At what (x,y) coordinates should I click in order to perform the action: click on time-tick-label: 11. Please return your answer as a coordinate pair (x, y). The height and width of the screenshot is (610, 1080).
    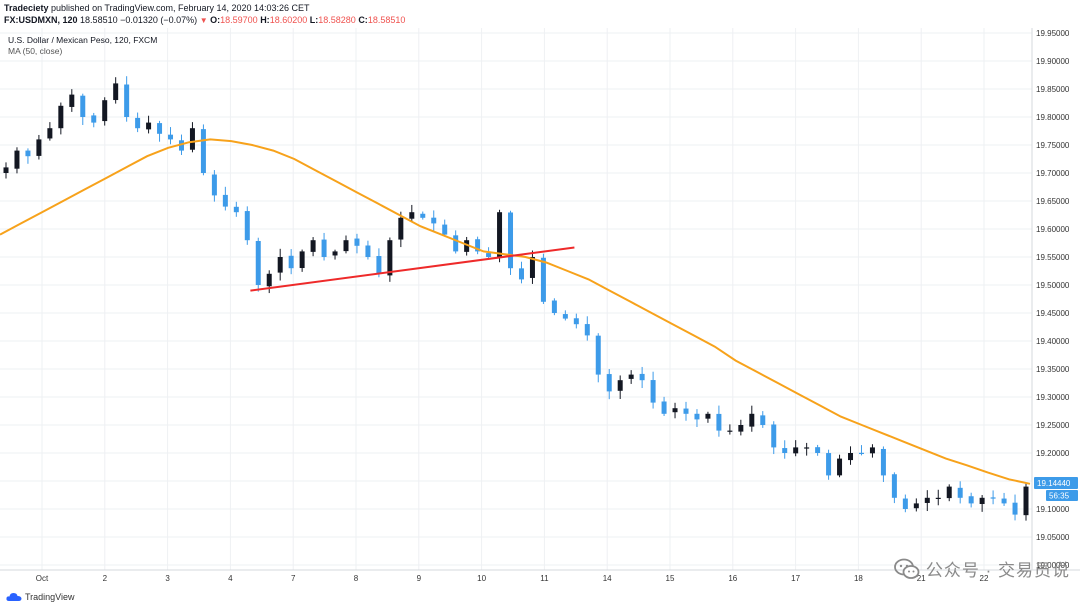
    Looking at the image, I should click on (544, 578).